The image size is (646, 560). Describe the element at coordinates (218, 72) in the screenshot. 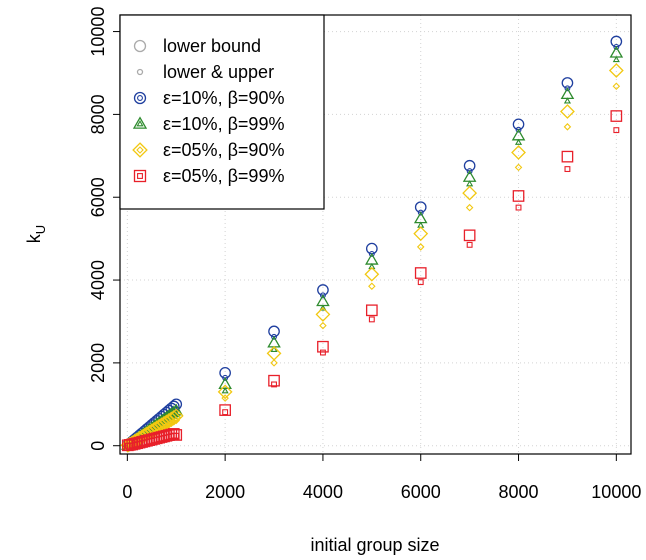

I see `legend-label: lower & upper` at that location.